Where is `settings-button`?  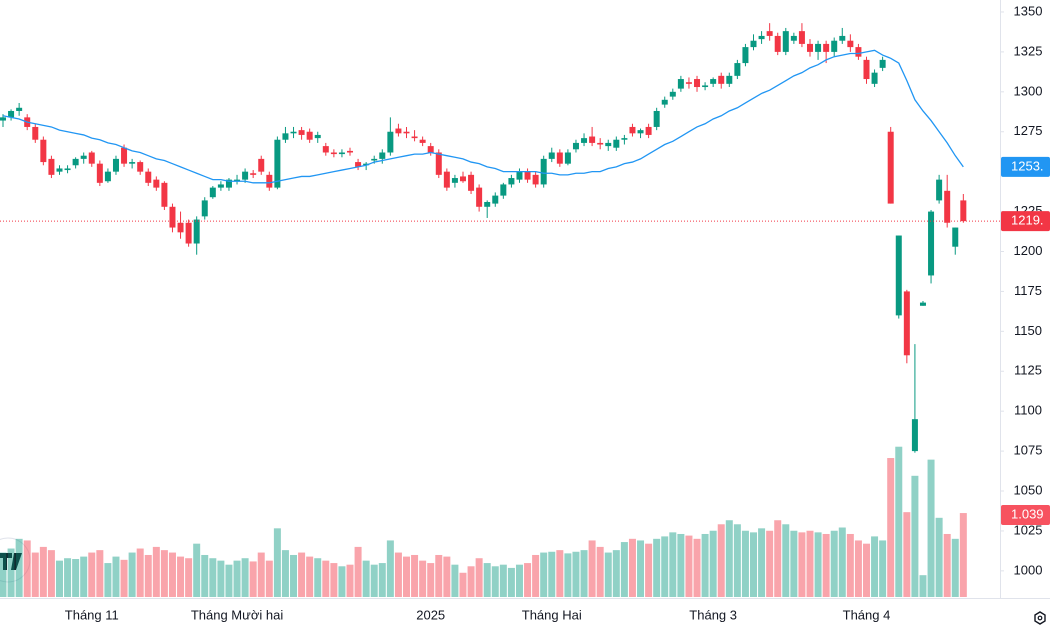
settings-button is located at coordinates (1040, 618).